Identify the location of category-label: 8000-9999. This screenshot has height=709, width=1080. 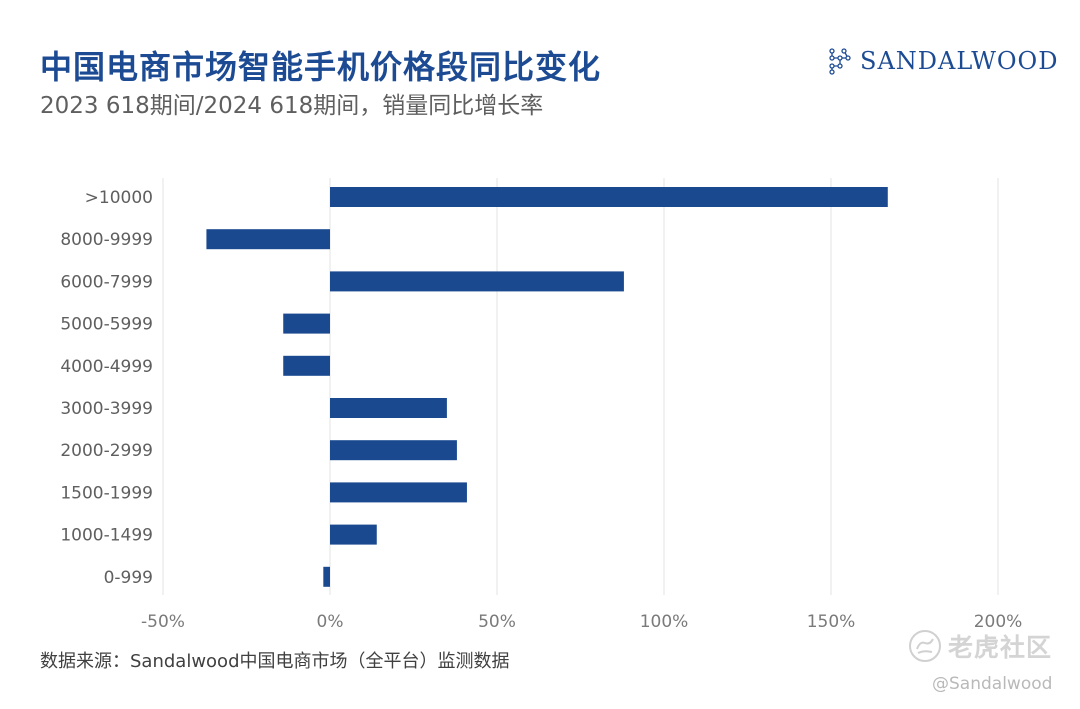
(106, 240).